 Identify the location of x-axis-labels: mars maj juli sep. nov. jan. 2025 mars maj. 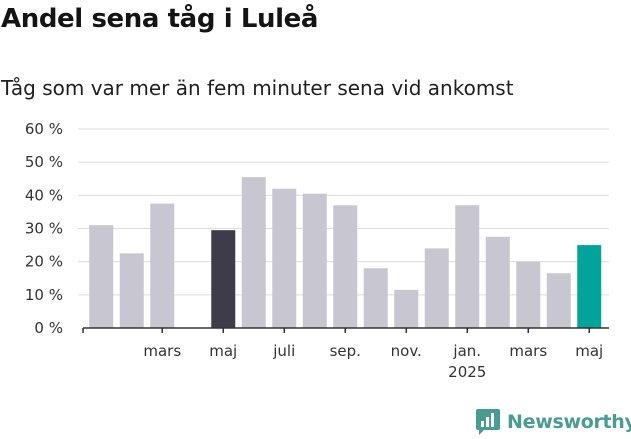
(373, 361).